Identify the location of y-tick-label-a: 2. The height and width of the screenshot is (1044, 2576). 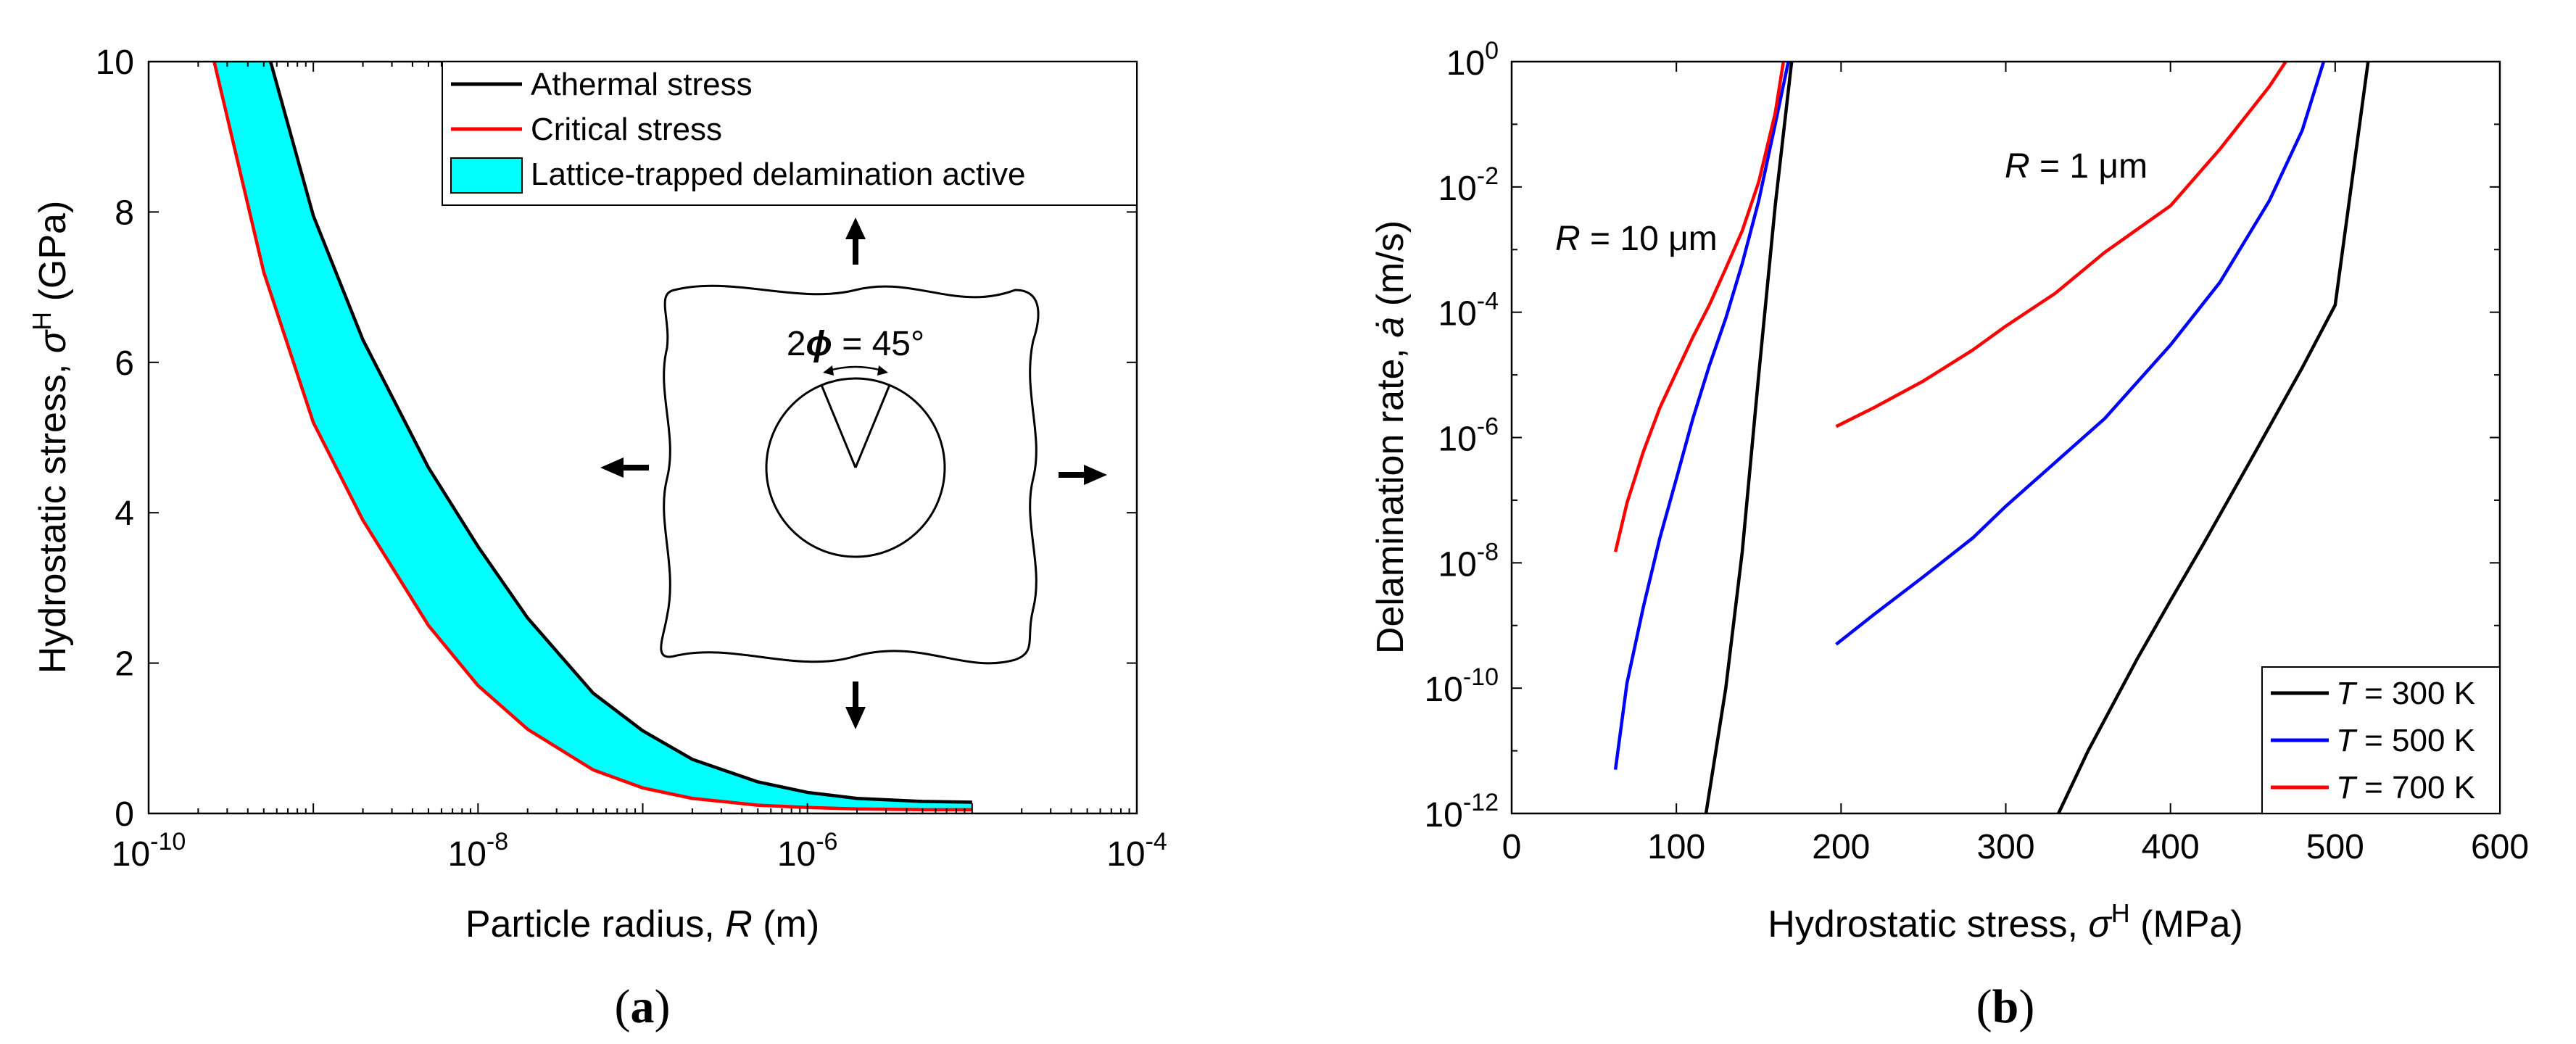
(125, 664).